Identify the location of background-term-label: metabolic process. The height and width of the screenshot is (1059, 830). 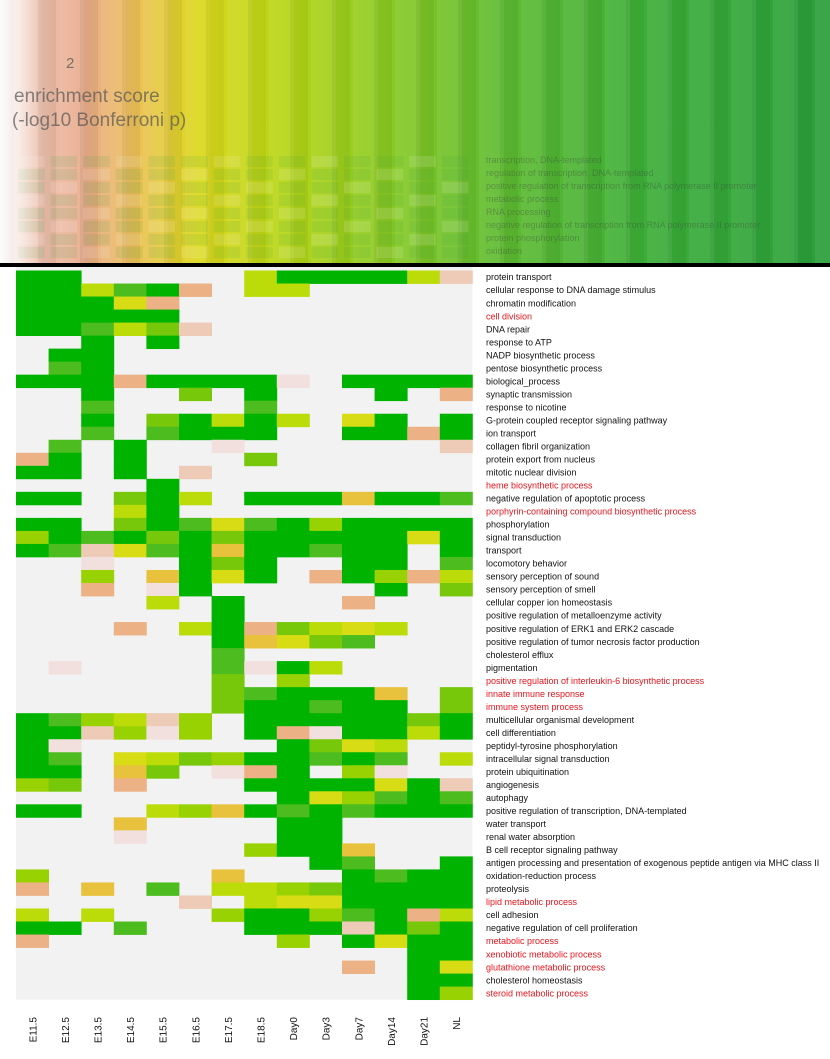
(522, 199).